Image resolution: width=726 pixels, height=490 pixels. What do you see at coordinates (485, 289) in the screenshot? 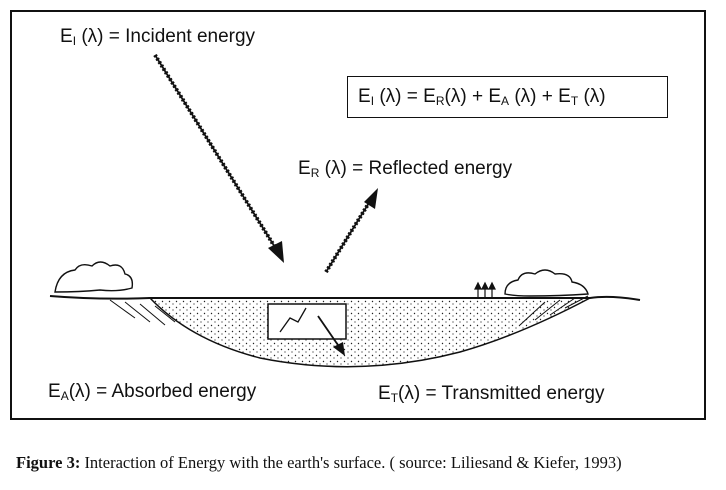
I see `plant-emission-arrows` at bounding box center [485, 289].